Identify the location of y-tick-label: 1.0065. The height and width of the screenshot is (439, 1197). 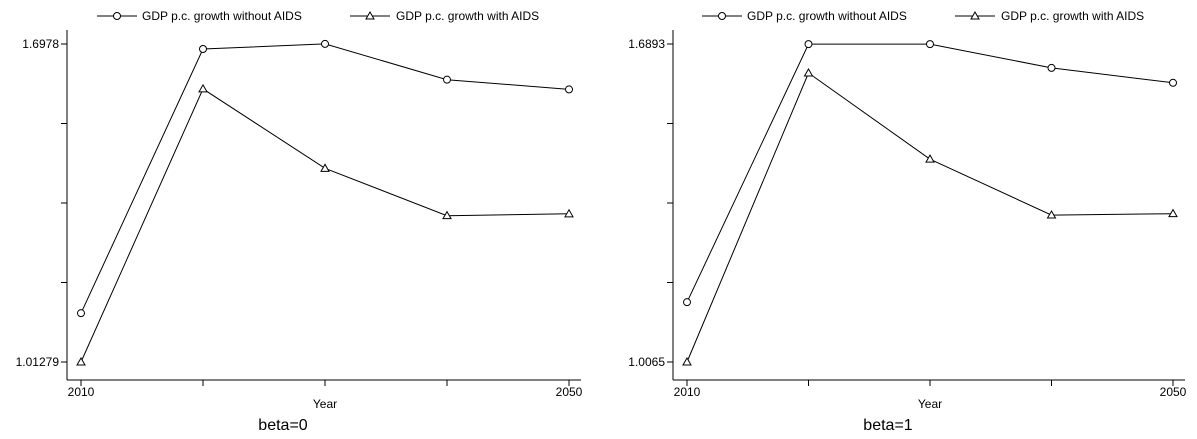
(646, 362).